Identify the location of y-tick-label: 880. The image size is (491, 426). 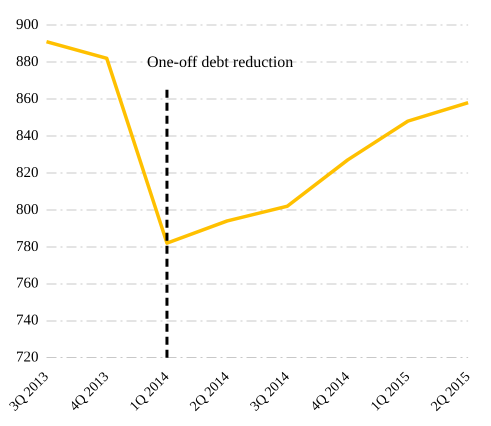
(27, 62).